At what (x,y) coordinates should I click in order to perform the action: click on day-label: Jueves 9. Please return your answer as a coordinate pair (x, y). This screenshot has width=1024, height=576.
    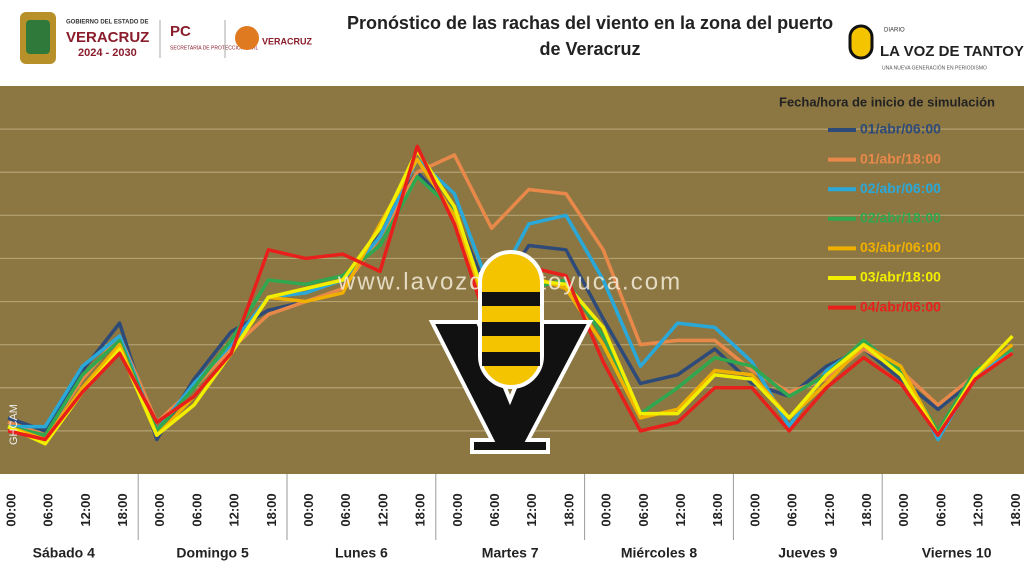
    Looking at the image, I should click on (807, 553).